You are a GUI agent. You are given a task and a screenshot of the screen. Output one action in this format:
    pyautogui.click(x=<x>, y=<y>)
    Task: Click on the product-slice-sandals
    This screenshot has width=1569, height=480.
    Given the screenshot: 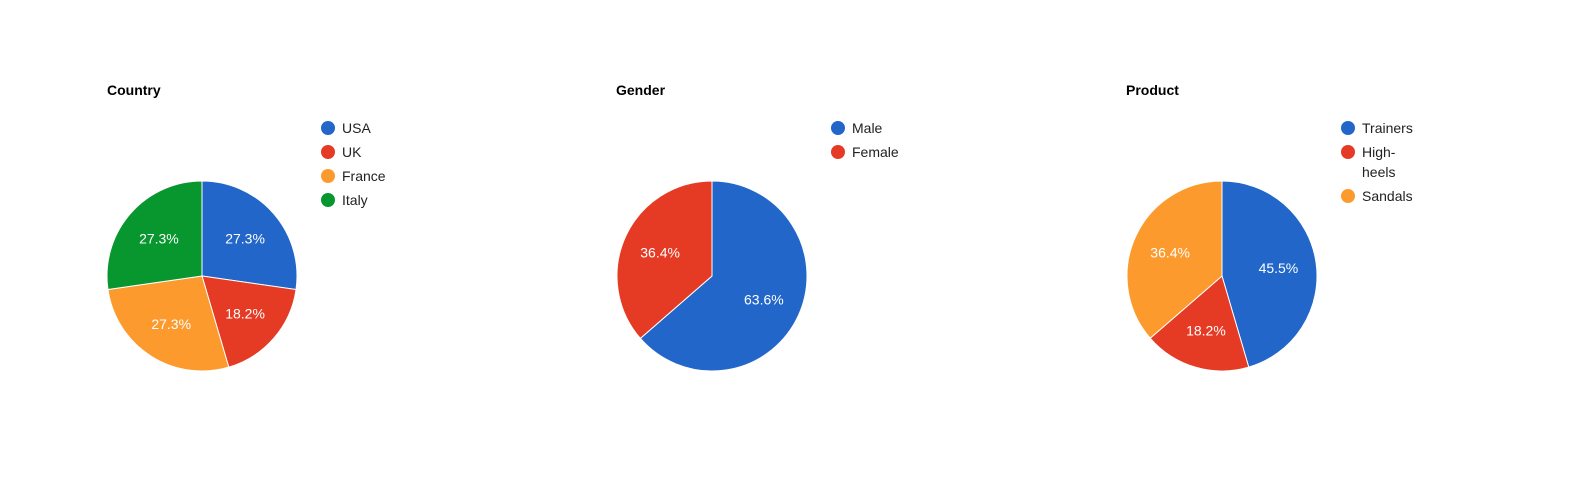 What is the action you would take?
    pyautogui.click(x=1174, y=259)
    